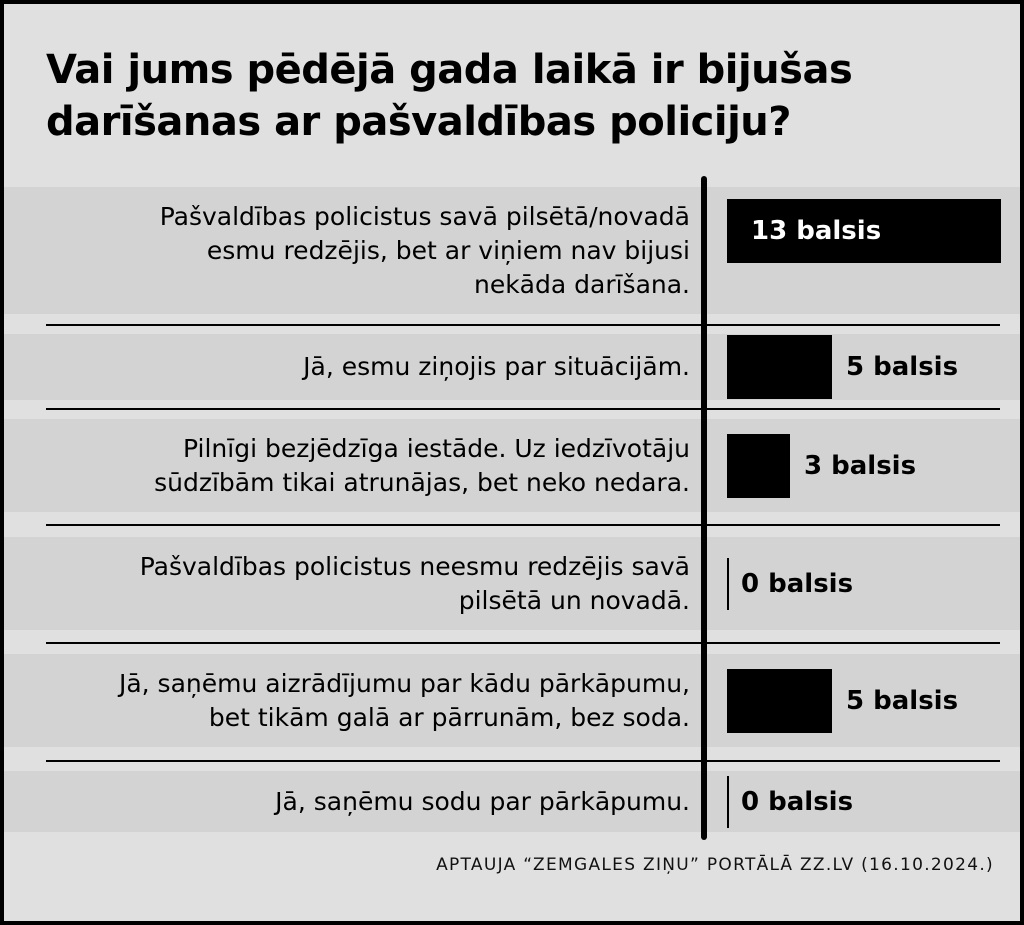 The height and width of the screenshot is (925, 1024). What do you see at coordinates (496, 366) in the screenshot?
I see `category-label-line: Jā, esmu ziņojis par situācijām.` at bounding box center [496, 366].